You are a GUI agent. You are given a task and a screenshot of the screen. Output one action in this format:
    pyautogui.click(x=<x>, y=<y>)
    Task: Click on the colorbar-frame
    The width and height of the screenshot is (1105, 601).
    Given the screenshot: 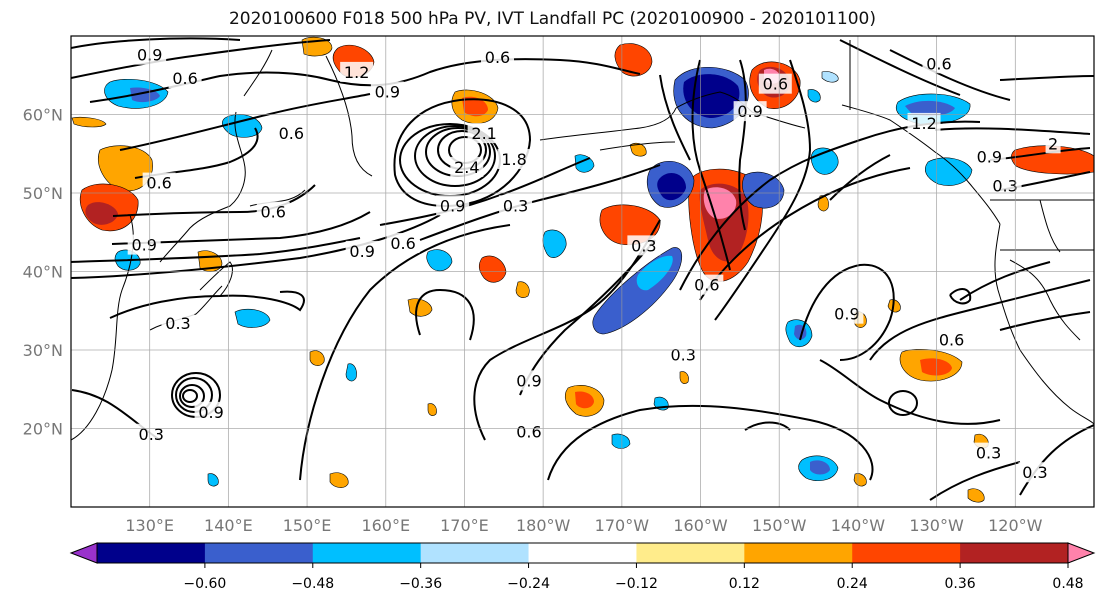 What is the action you would take?
    pyautogui.click(x=582, y=553)
    